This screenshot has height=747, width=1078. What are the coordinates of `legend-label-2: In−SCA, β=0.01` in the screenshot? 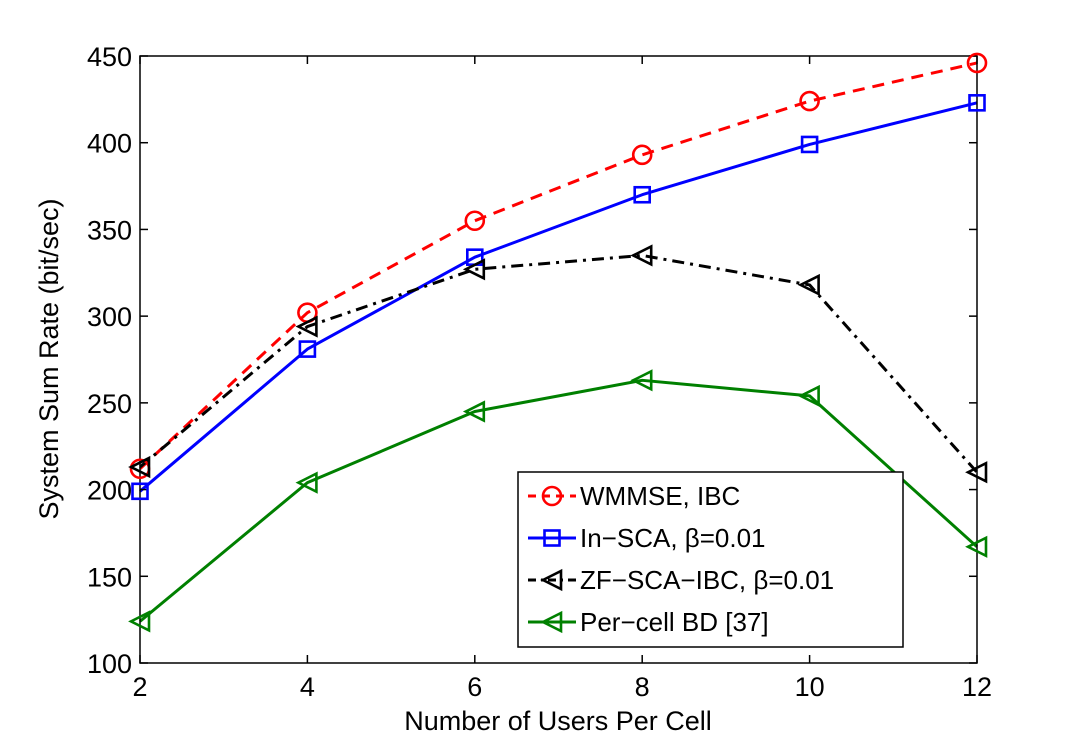 It's located at (673, 538).